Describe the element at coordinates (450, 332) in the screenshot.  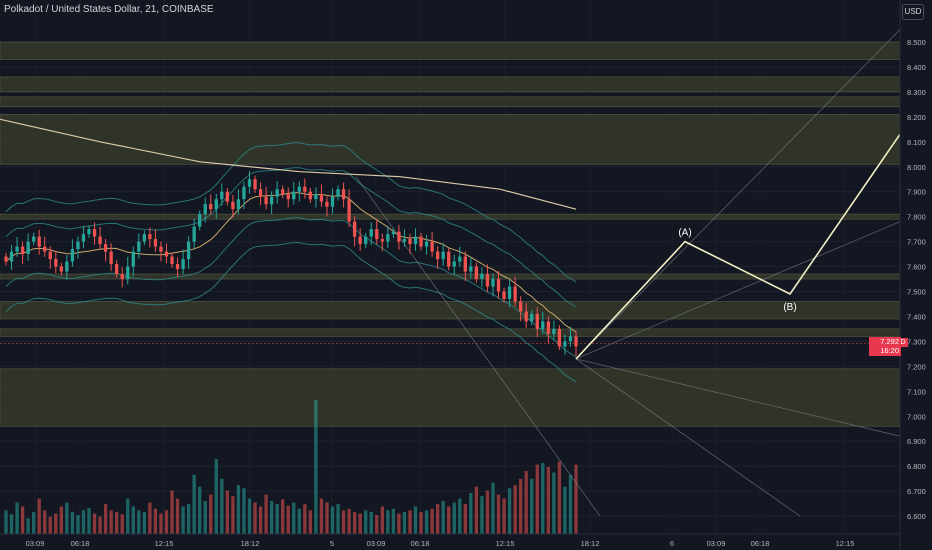
I see `zone` at that location.